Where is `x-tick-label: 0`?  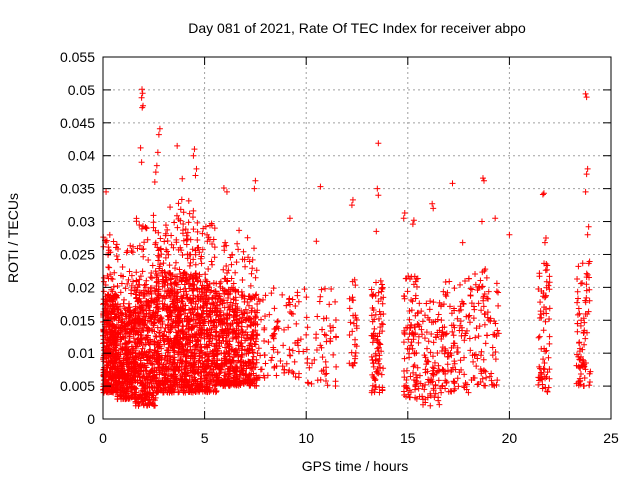
x-tick-label: 0 is located at coordinates (103, 438).